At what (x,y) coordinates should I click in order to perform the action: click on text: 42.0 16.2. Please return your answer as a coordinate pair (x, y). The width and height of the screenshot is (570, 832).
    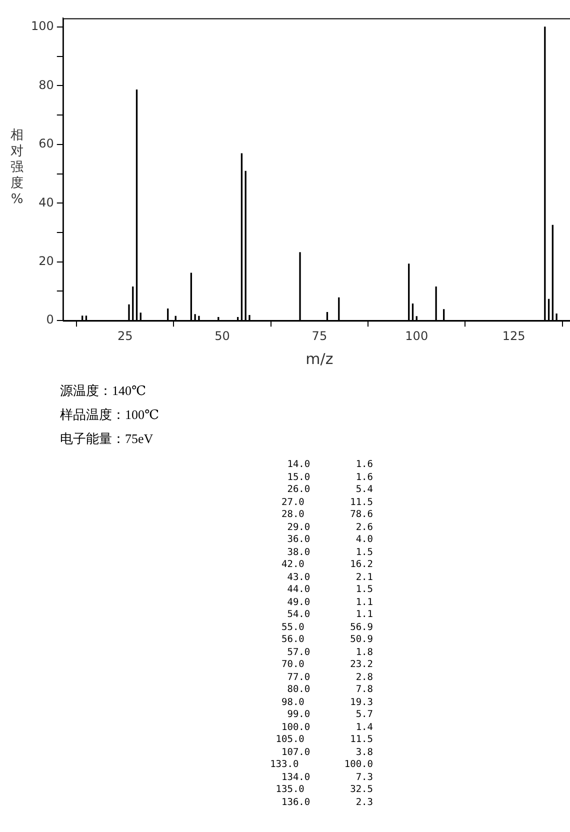
    Looking at the image, I should click on (326, 565).